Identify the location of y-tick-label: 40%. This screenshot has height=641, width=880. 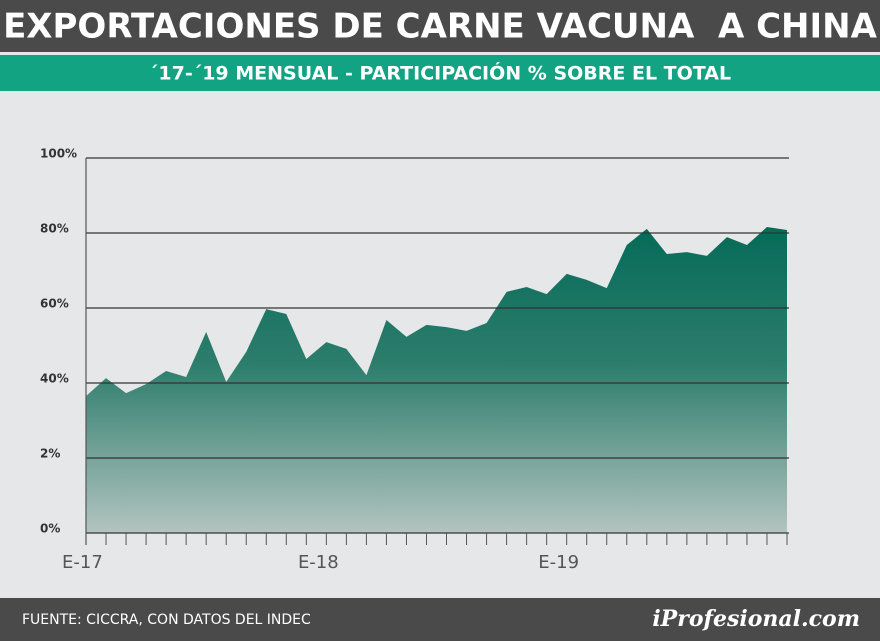
(54, 379).